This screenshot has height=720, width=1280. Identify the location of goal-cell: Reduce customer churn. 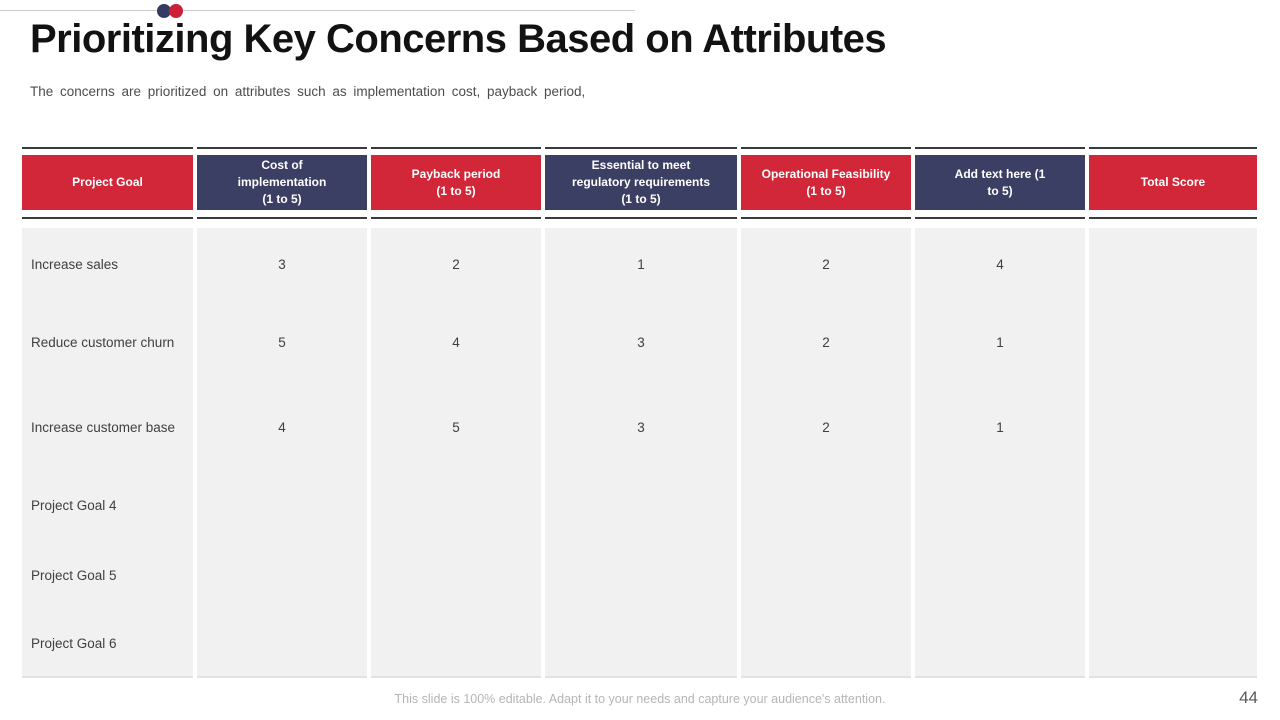
(103, 342).